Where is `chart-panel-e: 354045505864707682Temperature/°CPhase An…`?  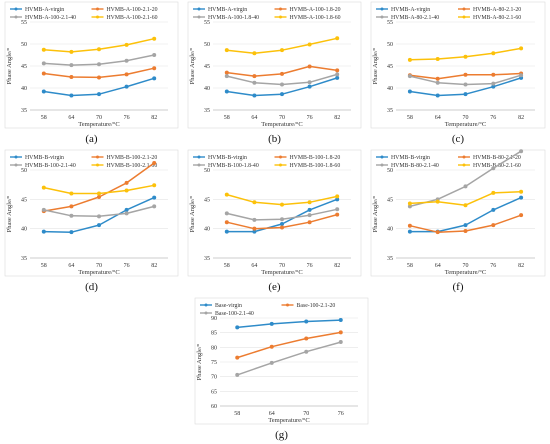
chart-panel-e: 354045505864707682Temperature/°CPhase An… is located at coordinates (274, 221).